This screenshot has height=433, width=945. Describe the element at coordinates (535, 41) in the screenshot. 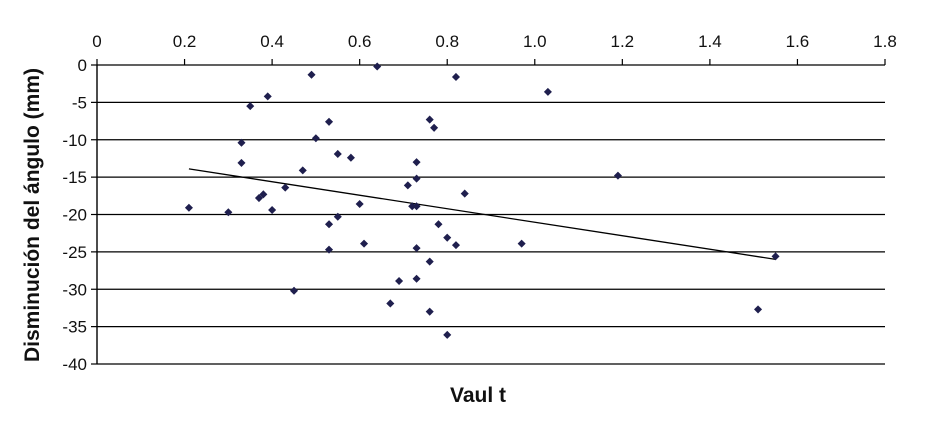

I see `x-tick-label: 1.0` at that location.